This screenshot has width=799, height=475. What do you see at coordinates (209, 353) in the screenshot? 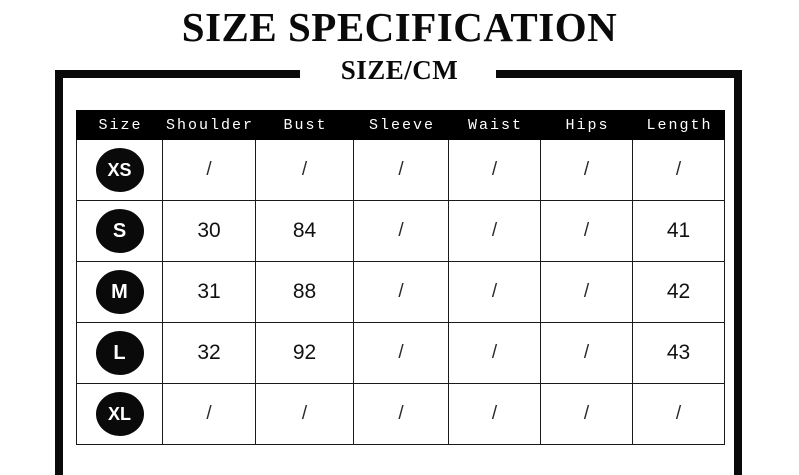
I see `cell-shoulder: 32` at bounding box center [209, 353].